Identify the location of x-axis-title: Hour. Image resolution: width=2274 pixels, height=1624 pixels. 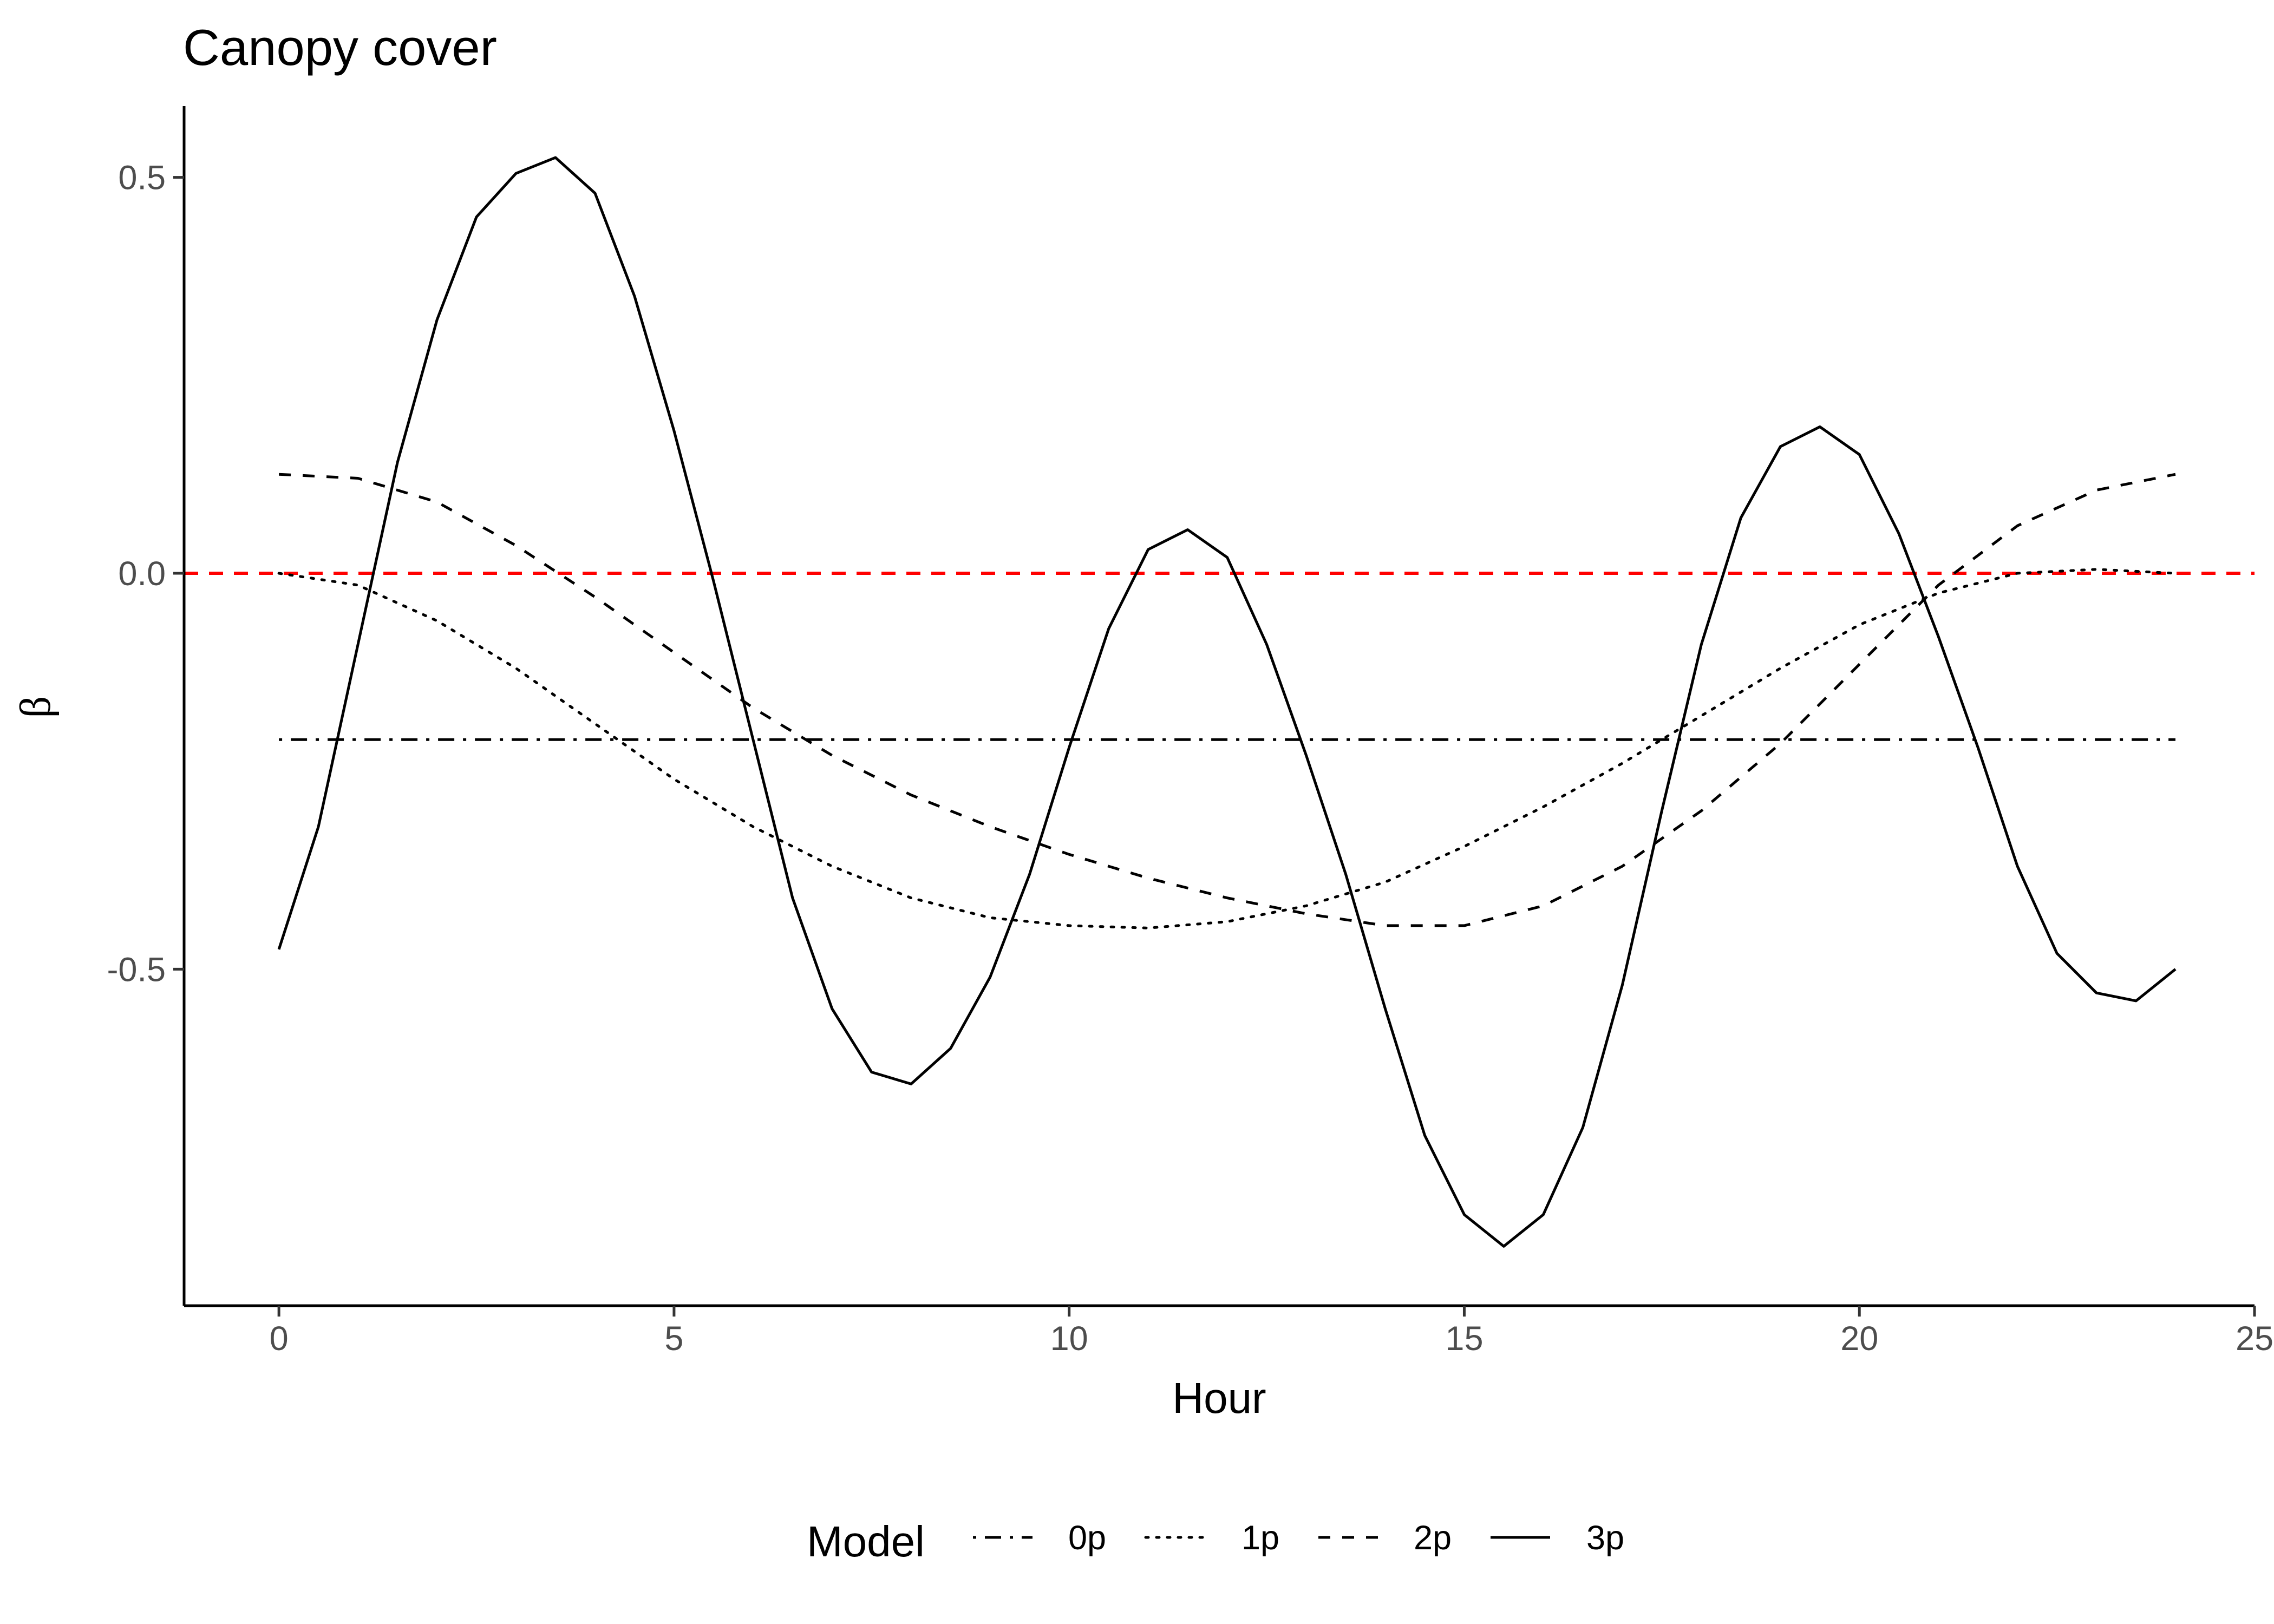
(1219, 1398).